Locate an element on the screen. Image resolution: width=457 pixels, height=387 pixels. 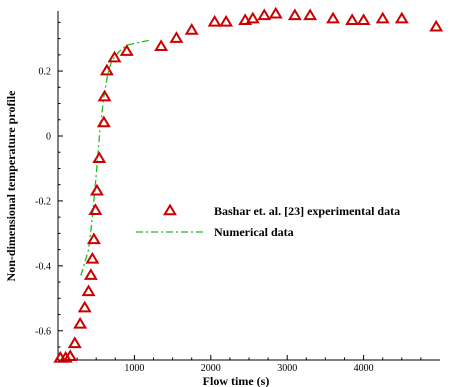
legend-label-numerical: Numerical data is located at coordinates (254, 232).